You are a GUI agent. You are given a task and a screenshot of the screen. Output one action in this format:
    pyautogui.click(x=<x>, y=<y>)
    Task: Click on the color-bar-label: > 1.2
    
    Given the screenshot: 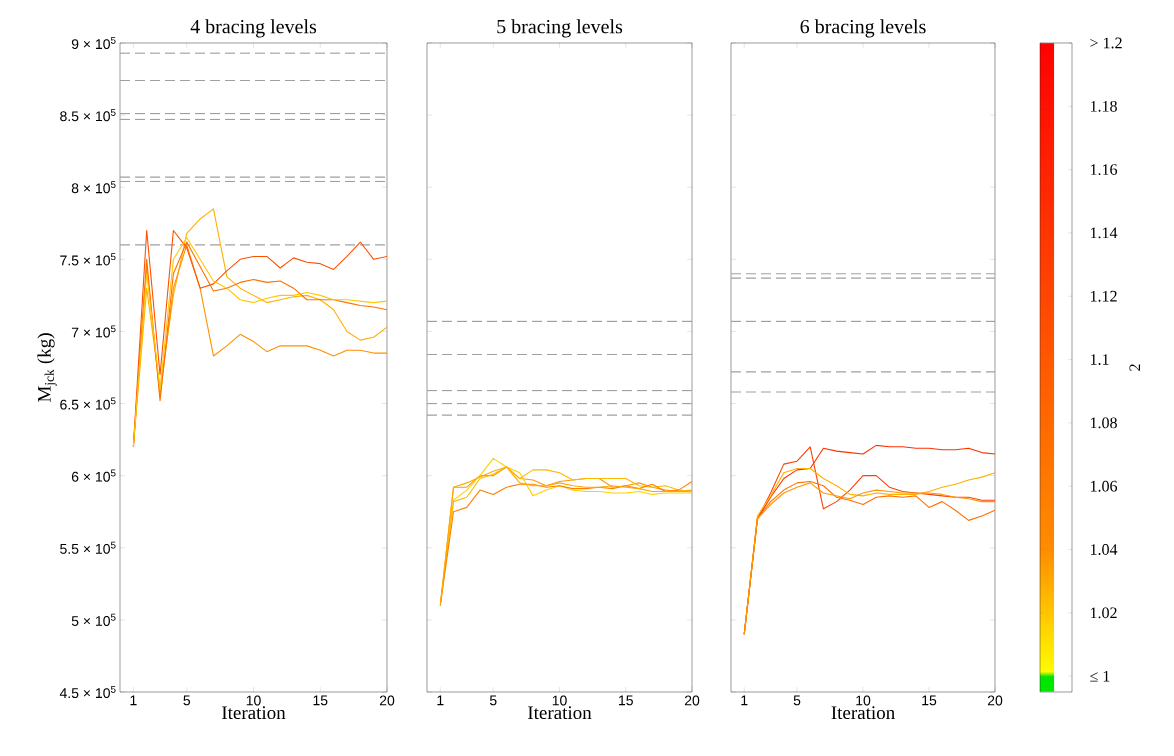 What is the action you would take?
    pyautogui.click(x=1106, y=43)
    